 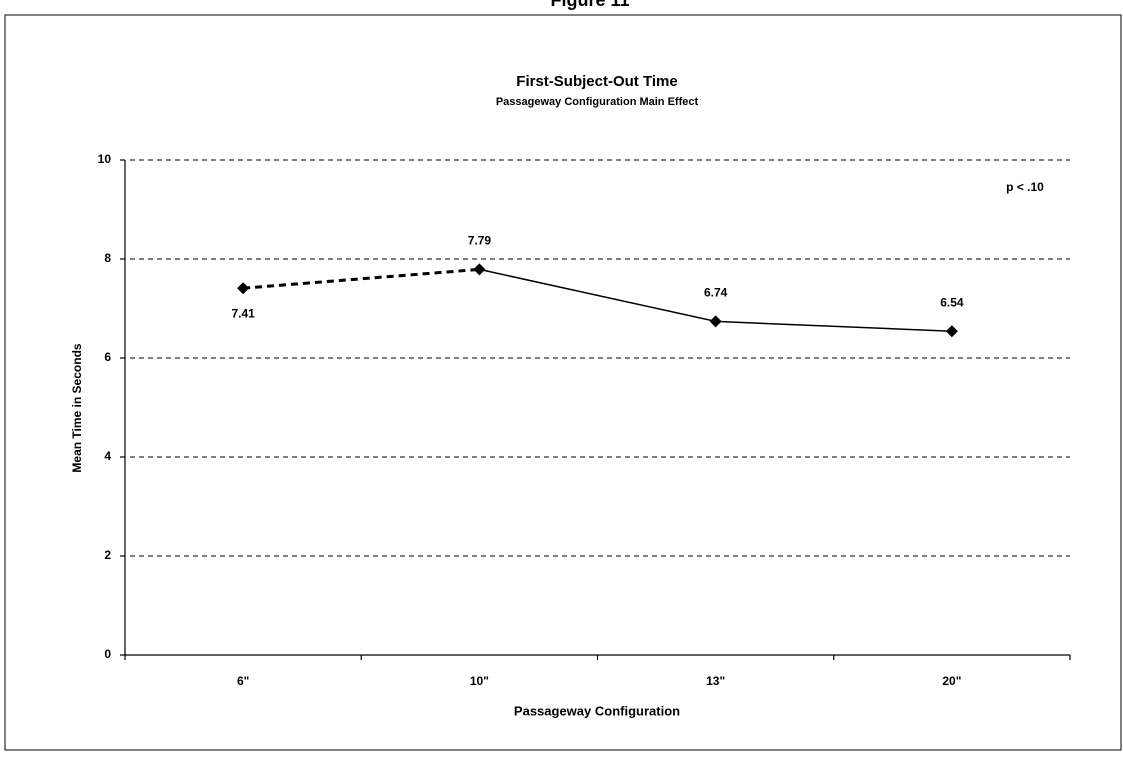 I want to click on x-axis-title: Passageway Configuration, so click(x=597, y=710).